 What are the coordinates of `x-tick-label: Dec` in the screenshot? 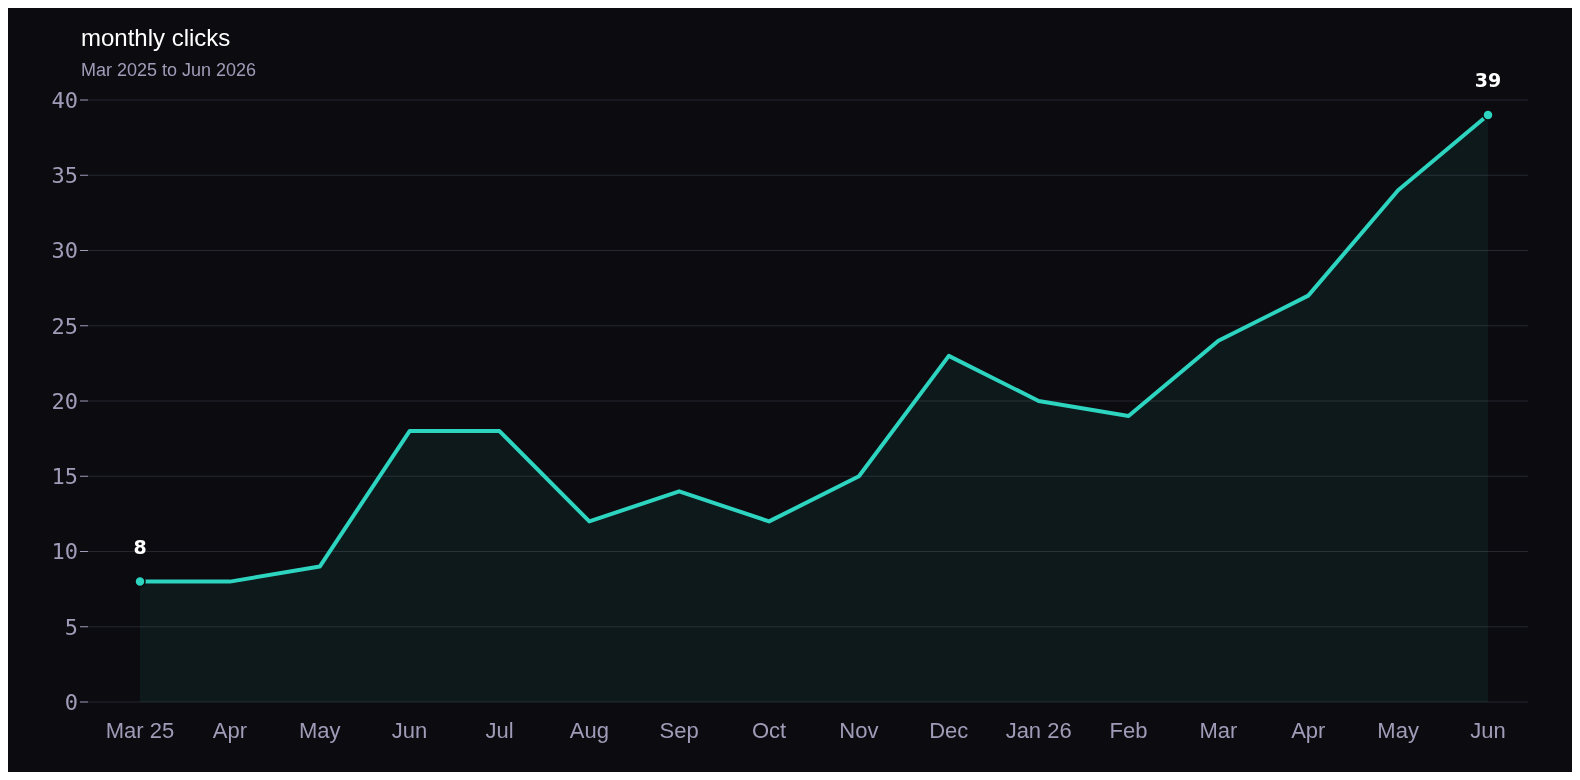 It's located at (949, 730).